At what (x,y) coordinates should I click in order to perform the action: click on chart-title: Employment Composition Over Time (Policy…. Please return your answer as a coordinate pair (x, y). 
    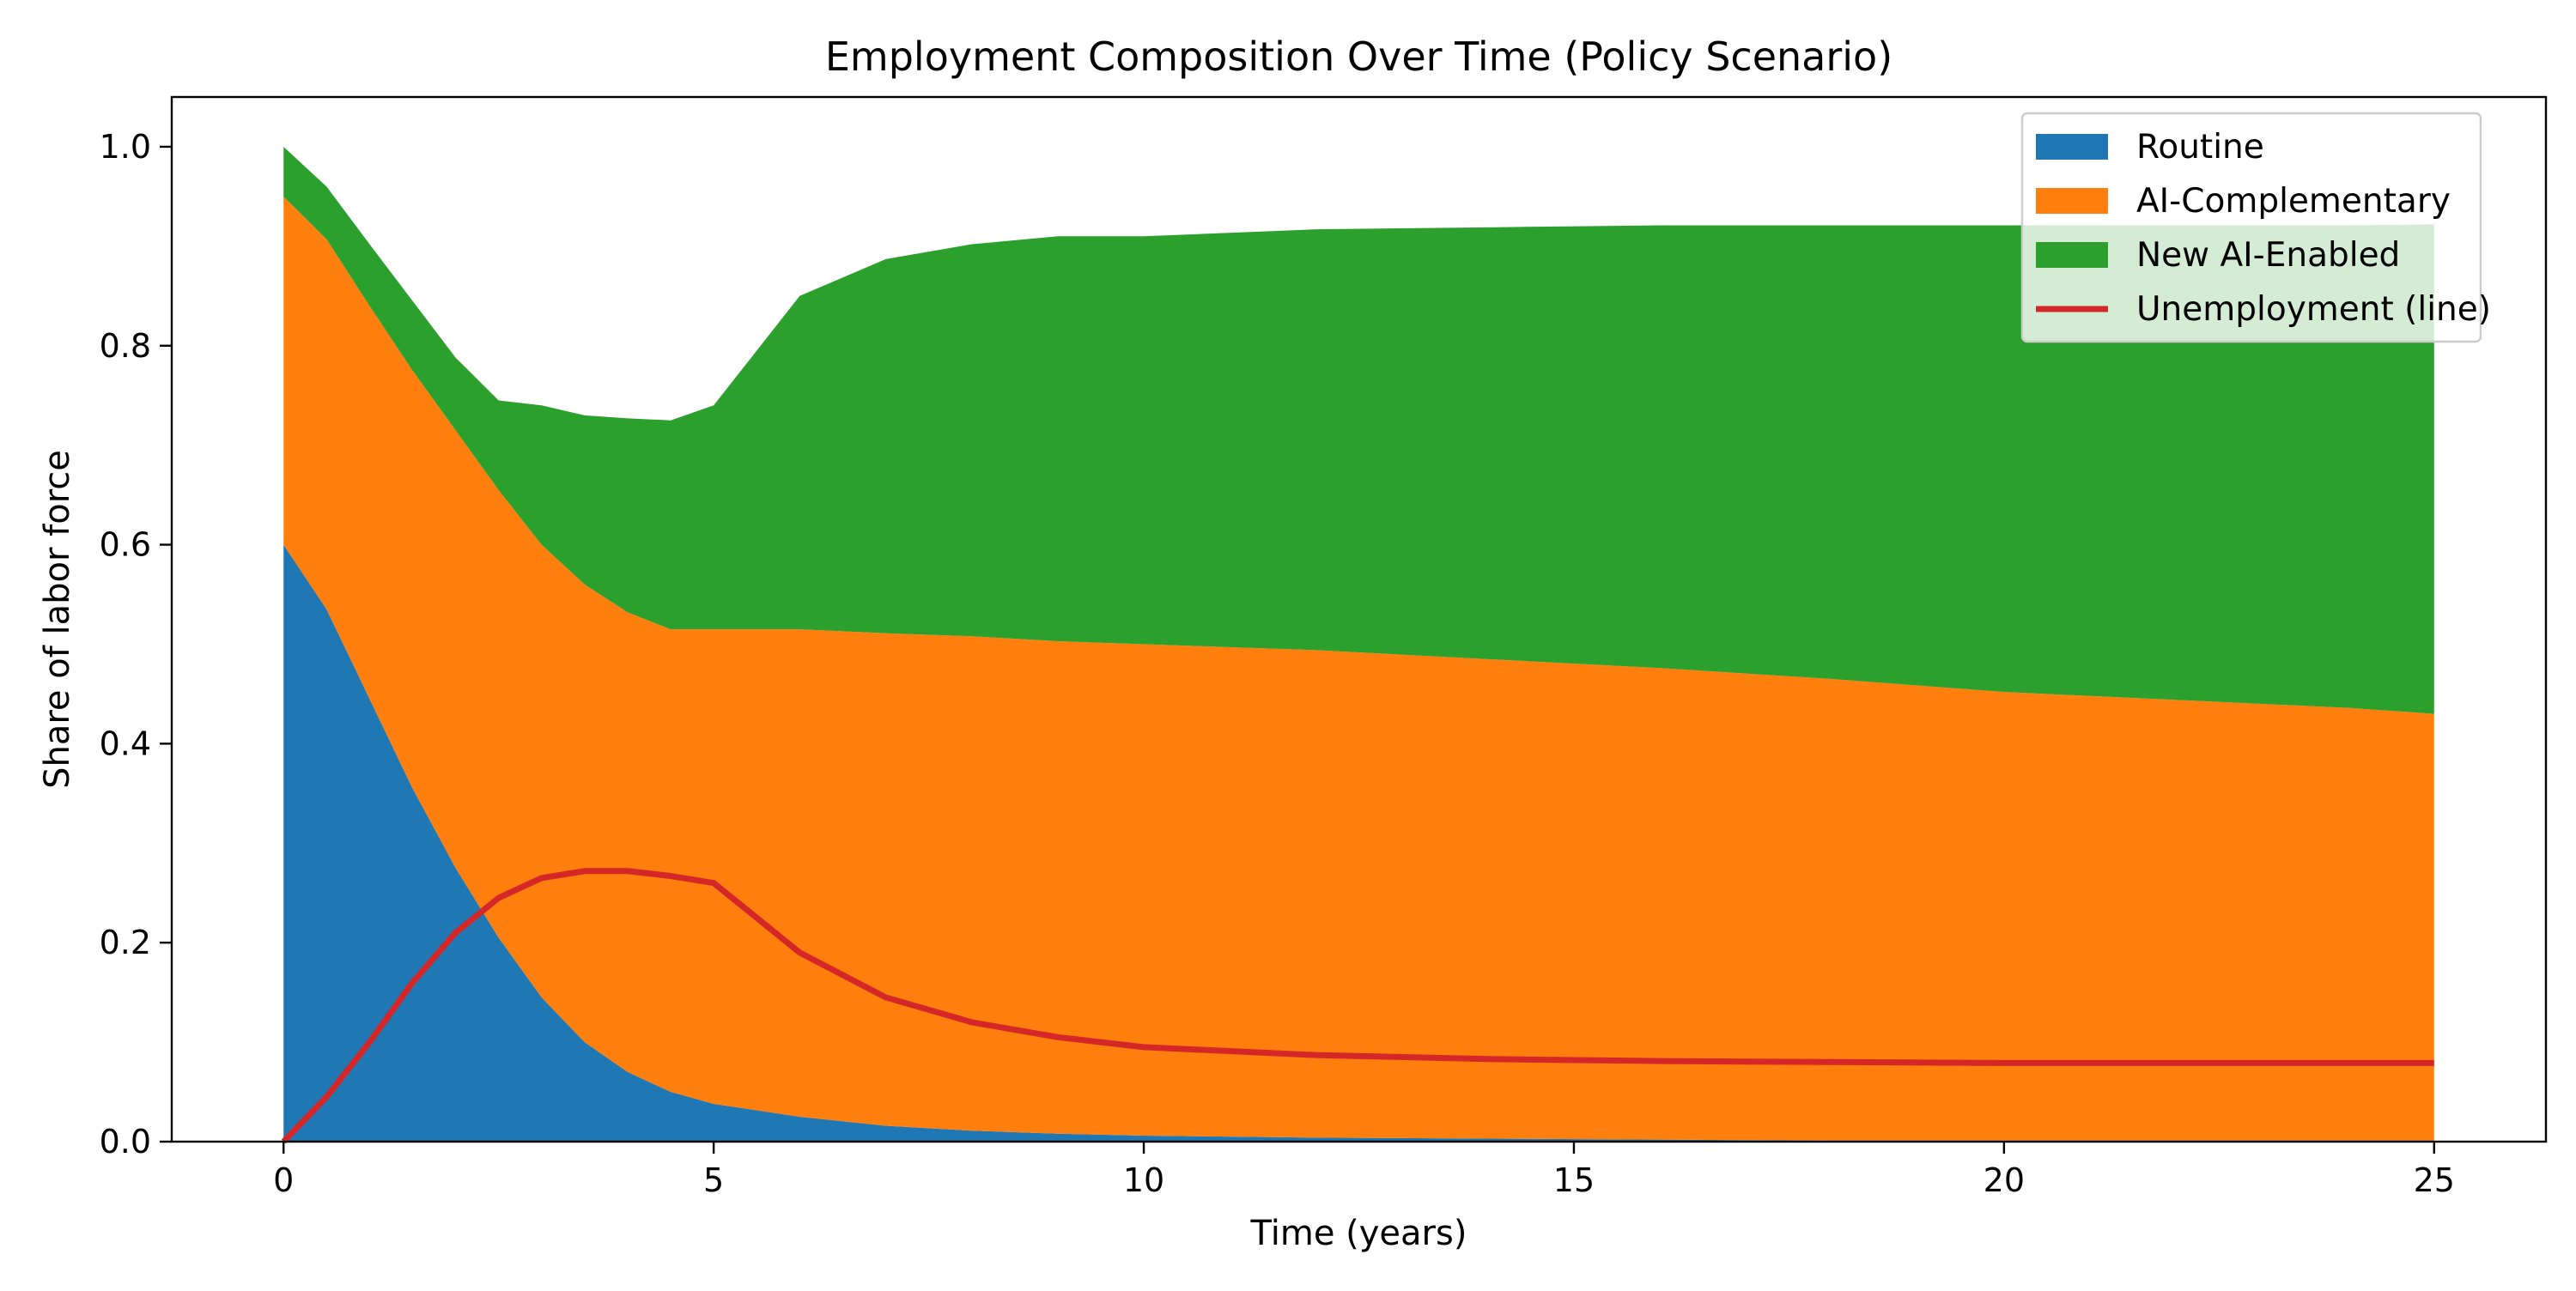
    Looking at the image, I should click on (1359, 57).